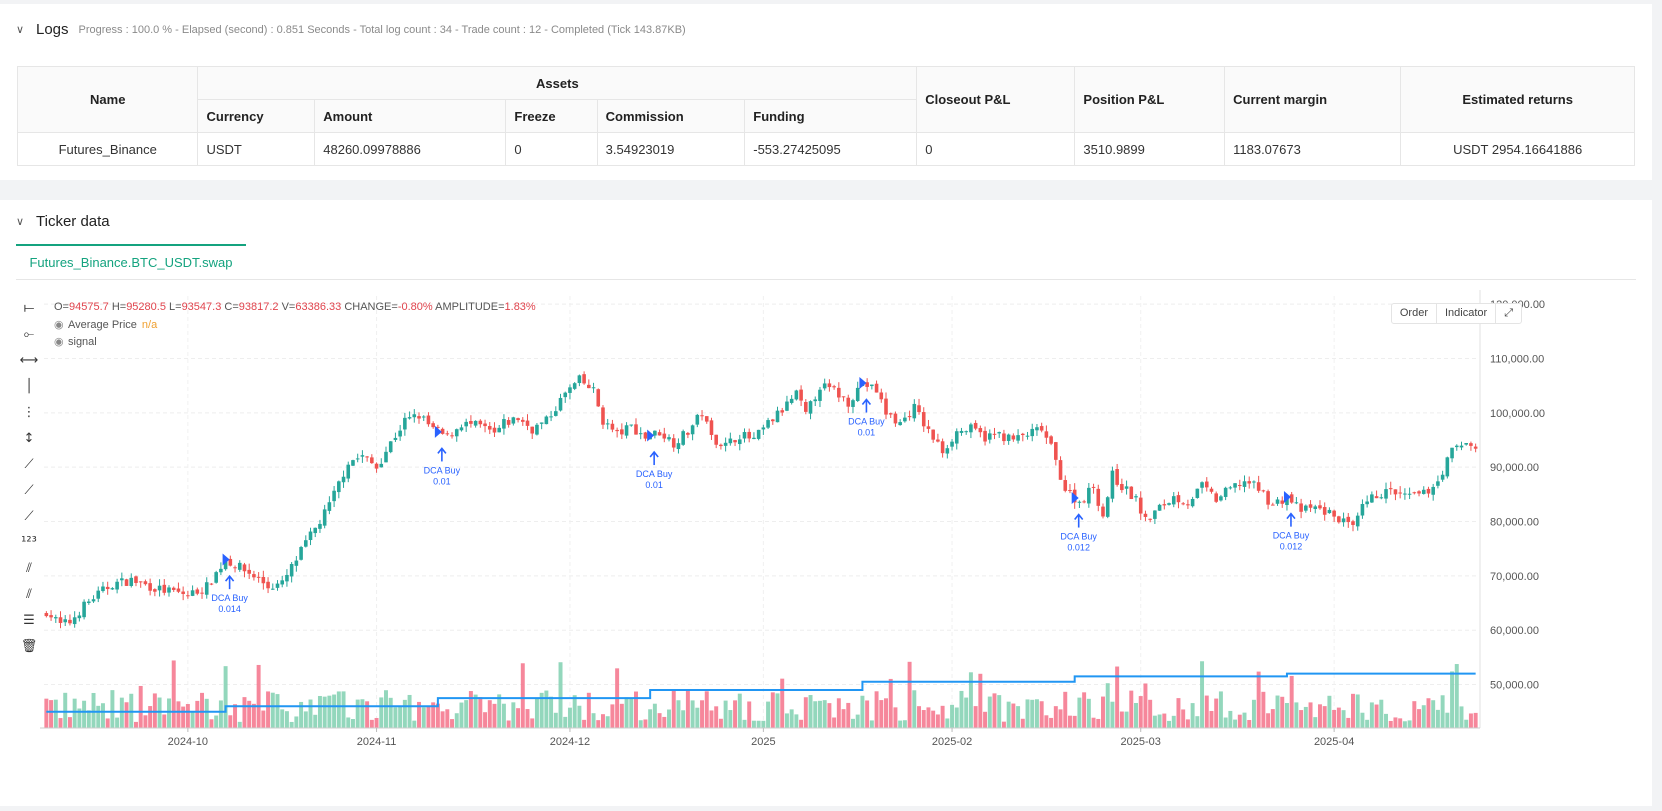 This screenshot has height=811, width=1662. What do you see at coordinates (1078, 537) in the screenshot?
I see `marker-label: DCA Buy` at bounding box center [1078, 537].